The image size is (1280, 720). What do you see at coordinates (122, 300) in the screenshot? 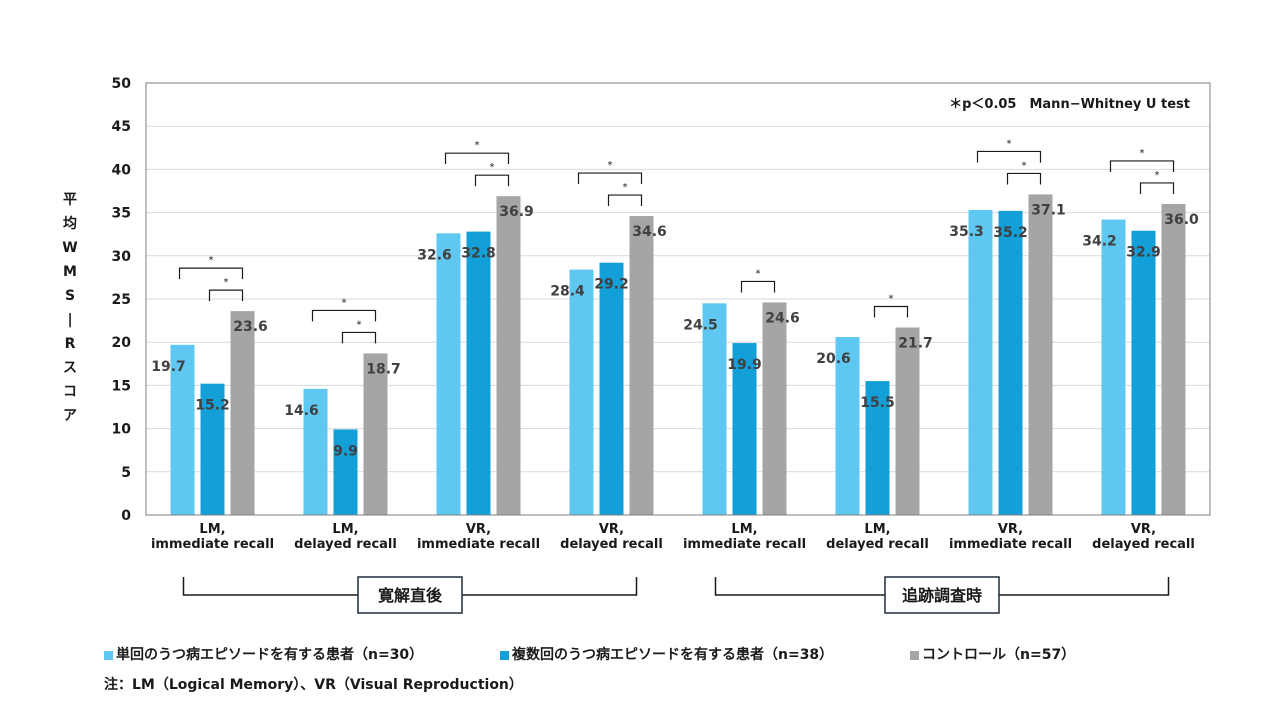
I see `y-axis-ticks: 0 5 10 15 20 25 30 35 40 45 50` at bounding box center [122, 300].